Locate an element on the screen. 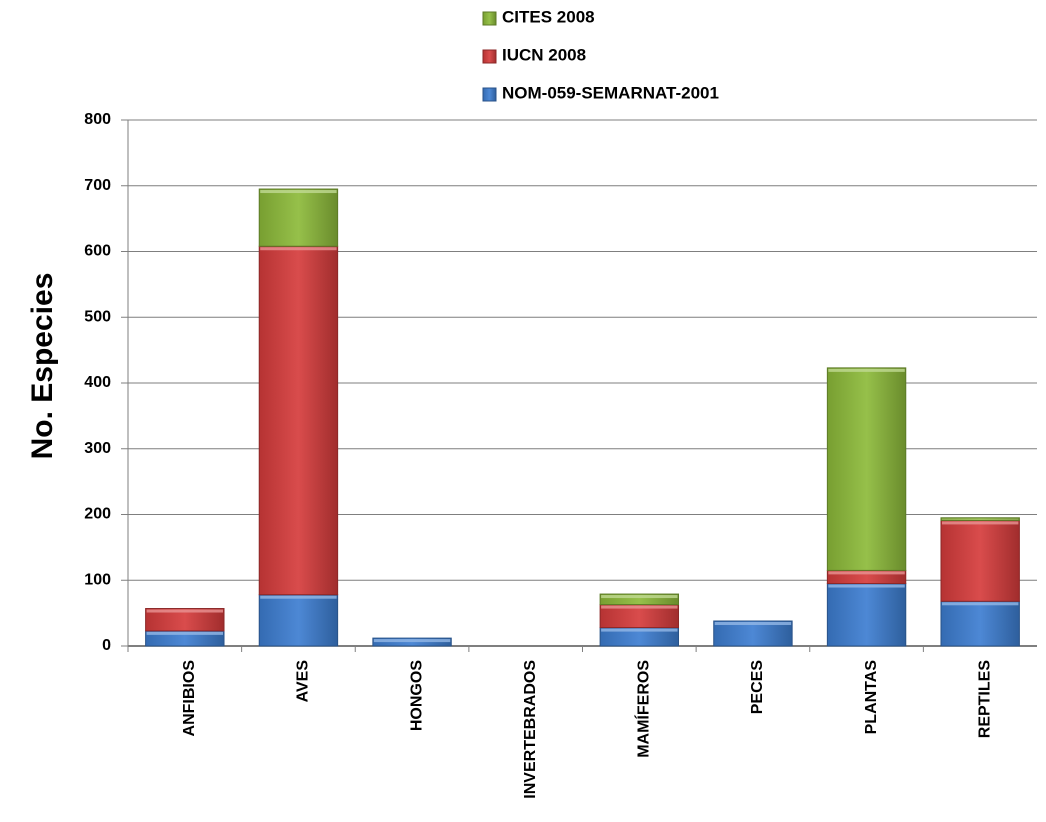 Image resolution: width=1046 pixels, height=822 pixels. bar-plantas-cites-2008 is located at coordinates (866, 469).